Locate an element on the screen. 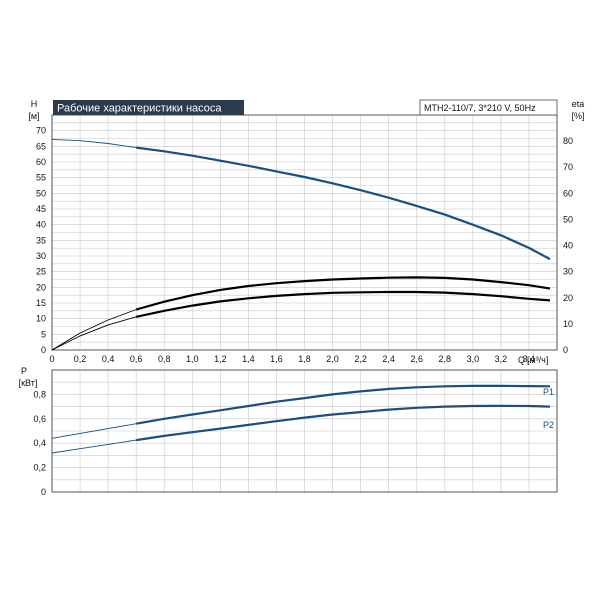 This screenshot has height=600, width=600. eta-curve-1-operating-line is located at coordinates (343, 293).